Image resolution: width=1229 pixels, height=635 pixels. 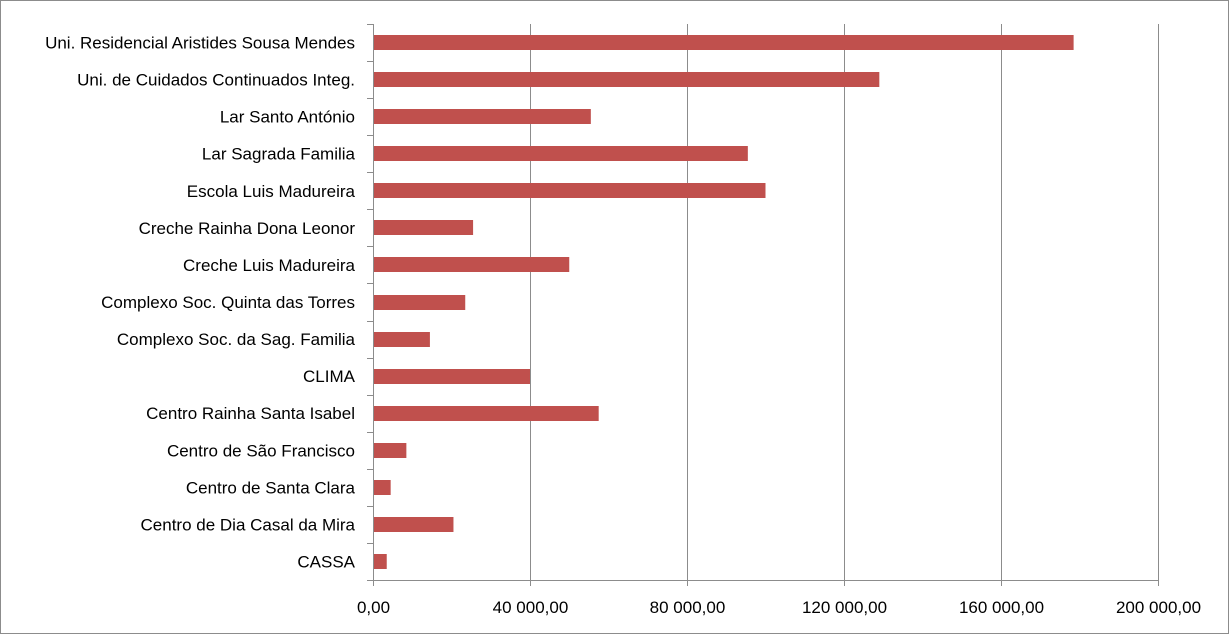 What do you see at coordinates (1001, 607) in the screenshot?
I see `x-tick-label: 160 000,00` at bounding box center [1001, 607].